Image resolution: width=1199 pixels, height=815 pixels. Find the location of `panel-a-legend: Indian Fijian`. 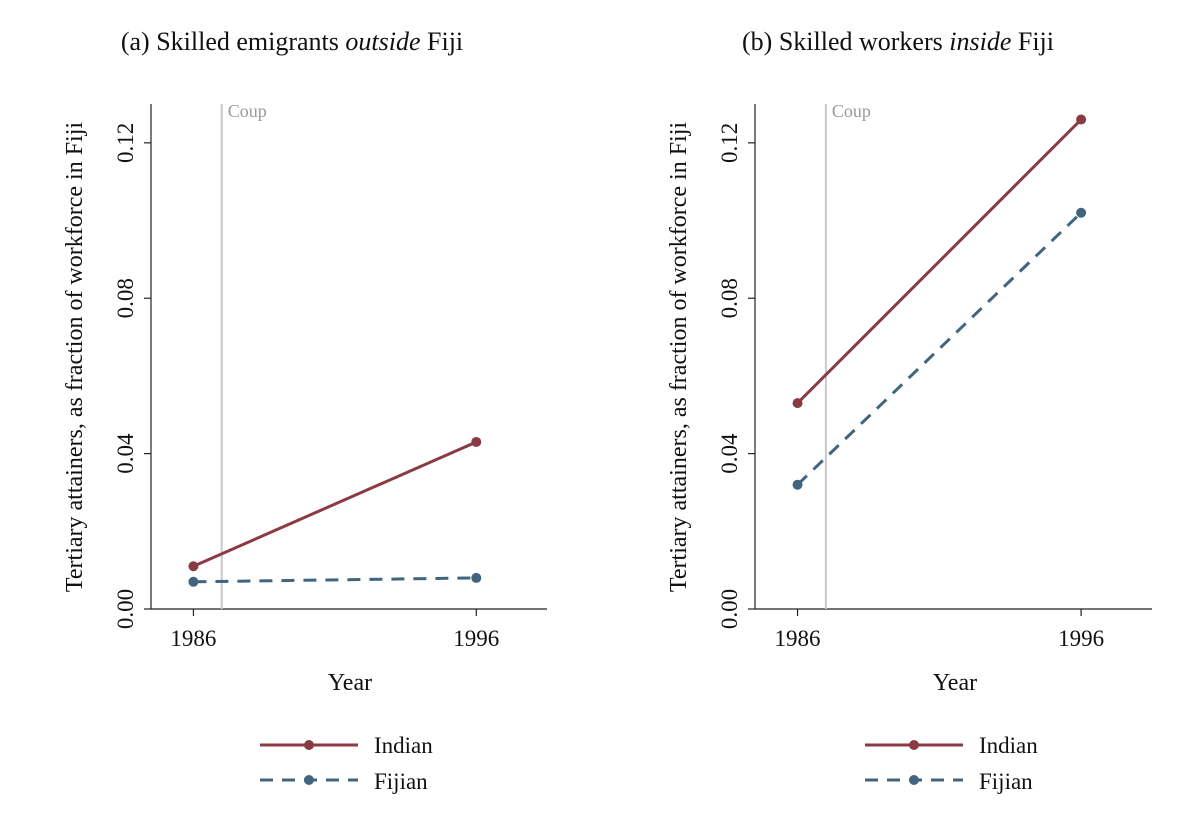

panel-a-legend: Indian Fijian is located at coordinates (346, 763).